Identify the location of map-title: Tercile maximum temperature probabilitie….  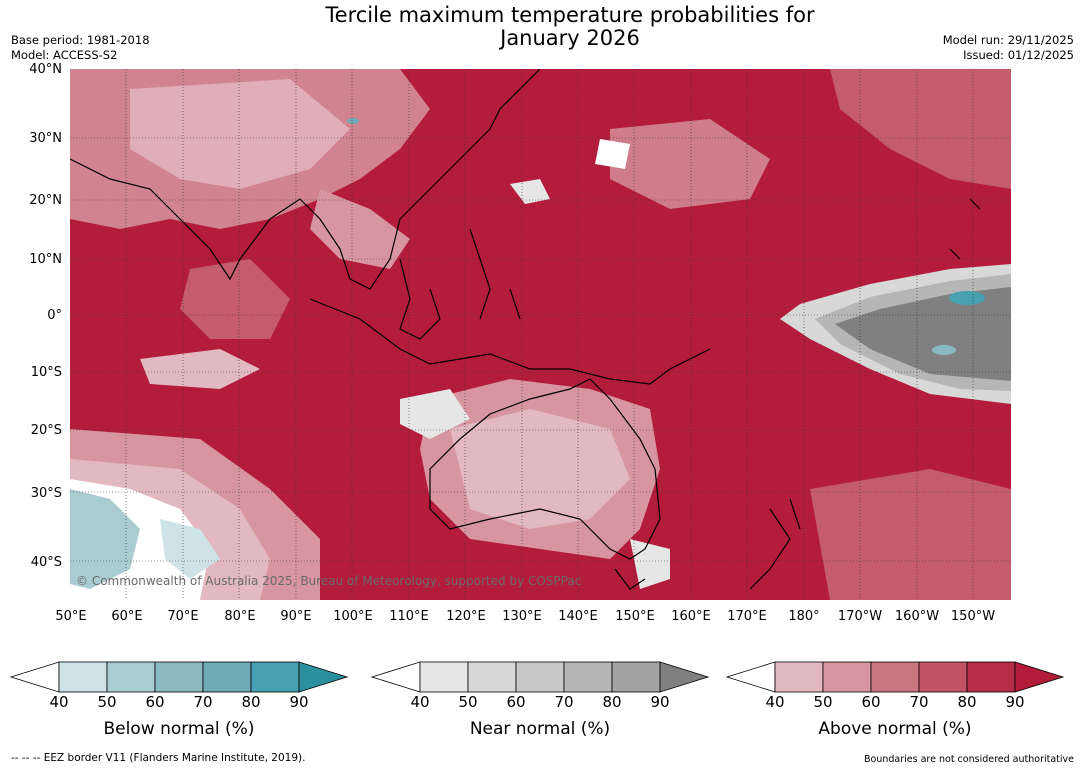
(570, 27).